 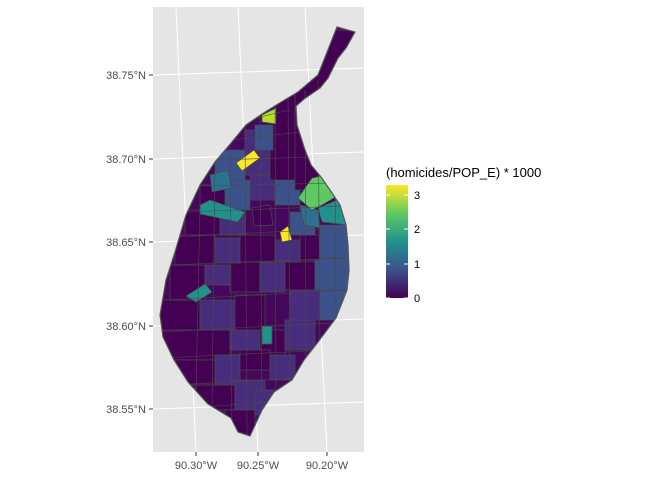 What do you see at coordinates (417, 265) in the screenshot?
I see `legend-label: 1` at bounding box center [417, 265].